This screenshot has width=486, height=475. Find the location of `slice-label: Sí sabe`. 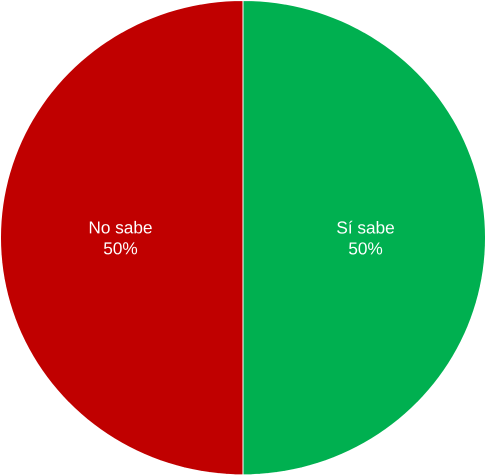

slice-label: Sí sabe is located at coordinates (365, 227).